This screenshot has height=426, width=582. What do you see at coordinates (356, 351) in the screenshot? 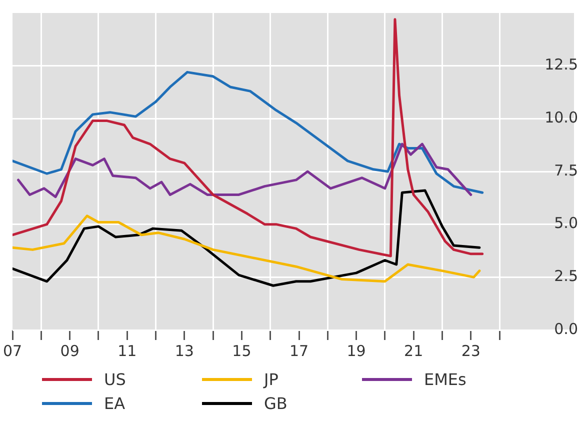
I see `x-tick-label: 19` at bounding box center [356, 351].